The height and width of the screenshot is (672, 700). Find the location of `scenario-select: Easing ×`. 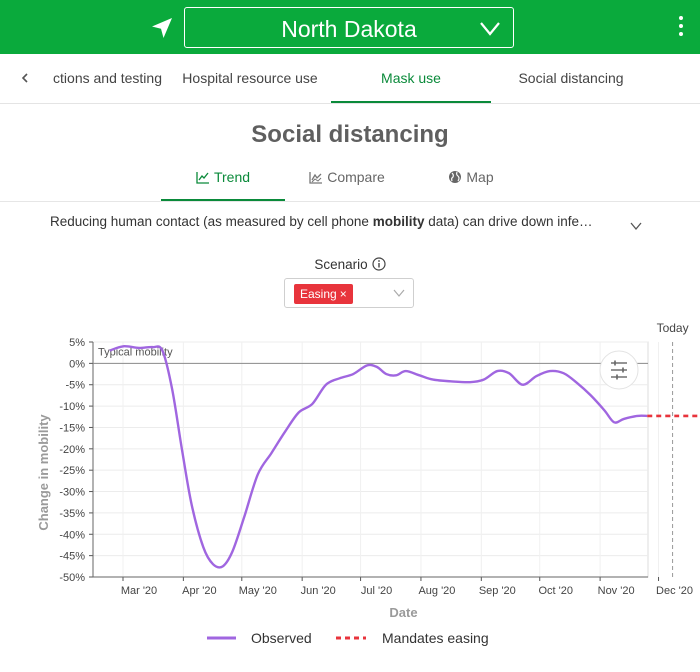

scenario-select: Easing × is located at coordinates (349, 293).